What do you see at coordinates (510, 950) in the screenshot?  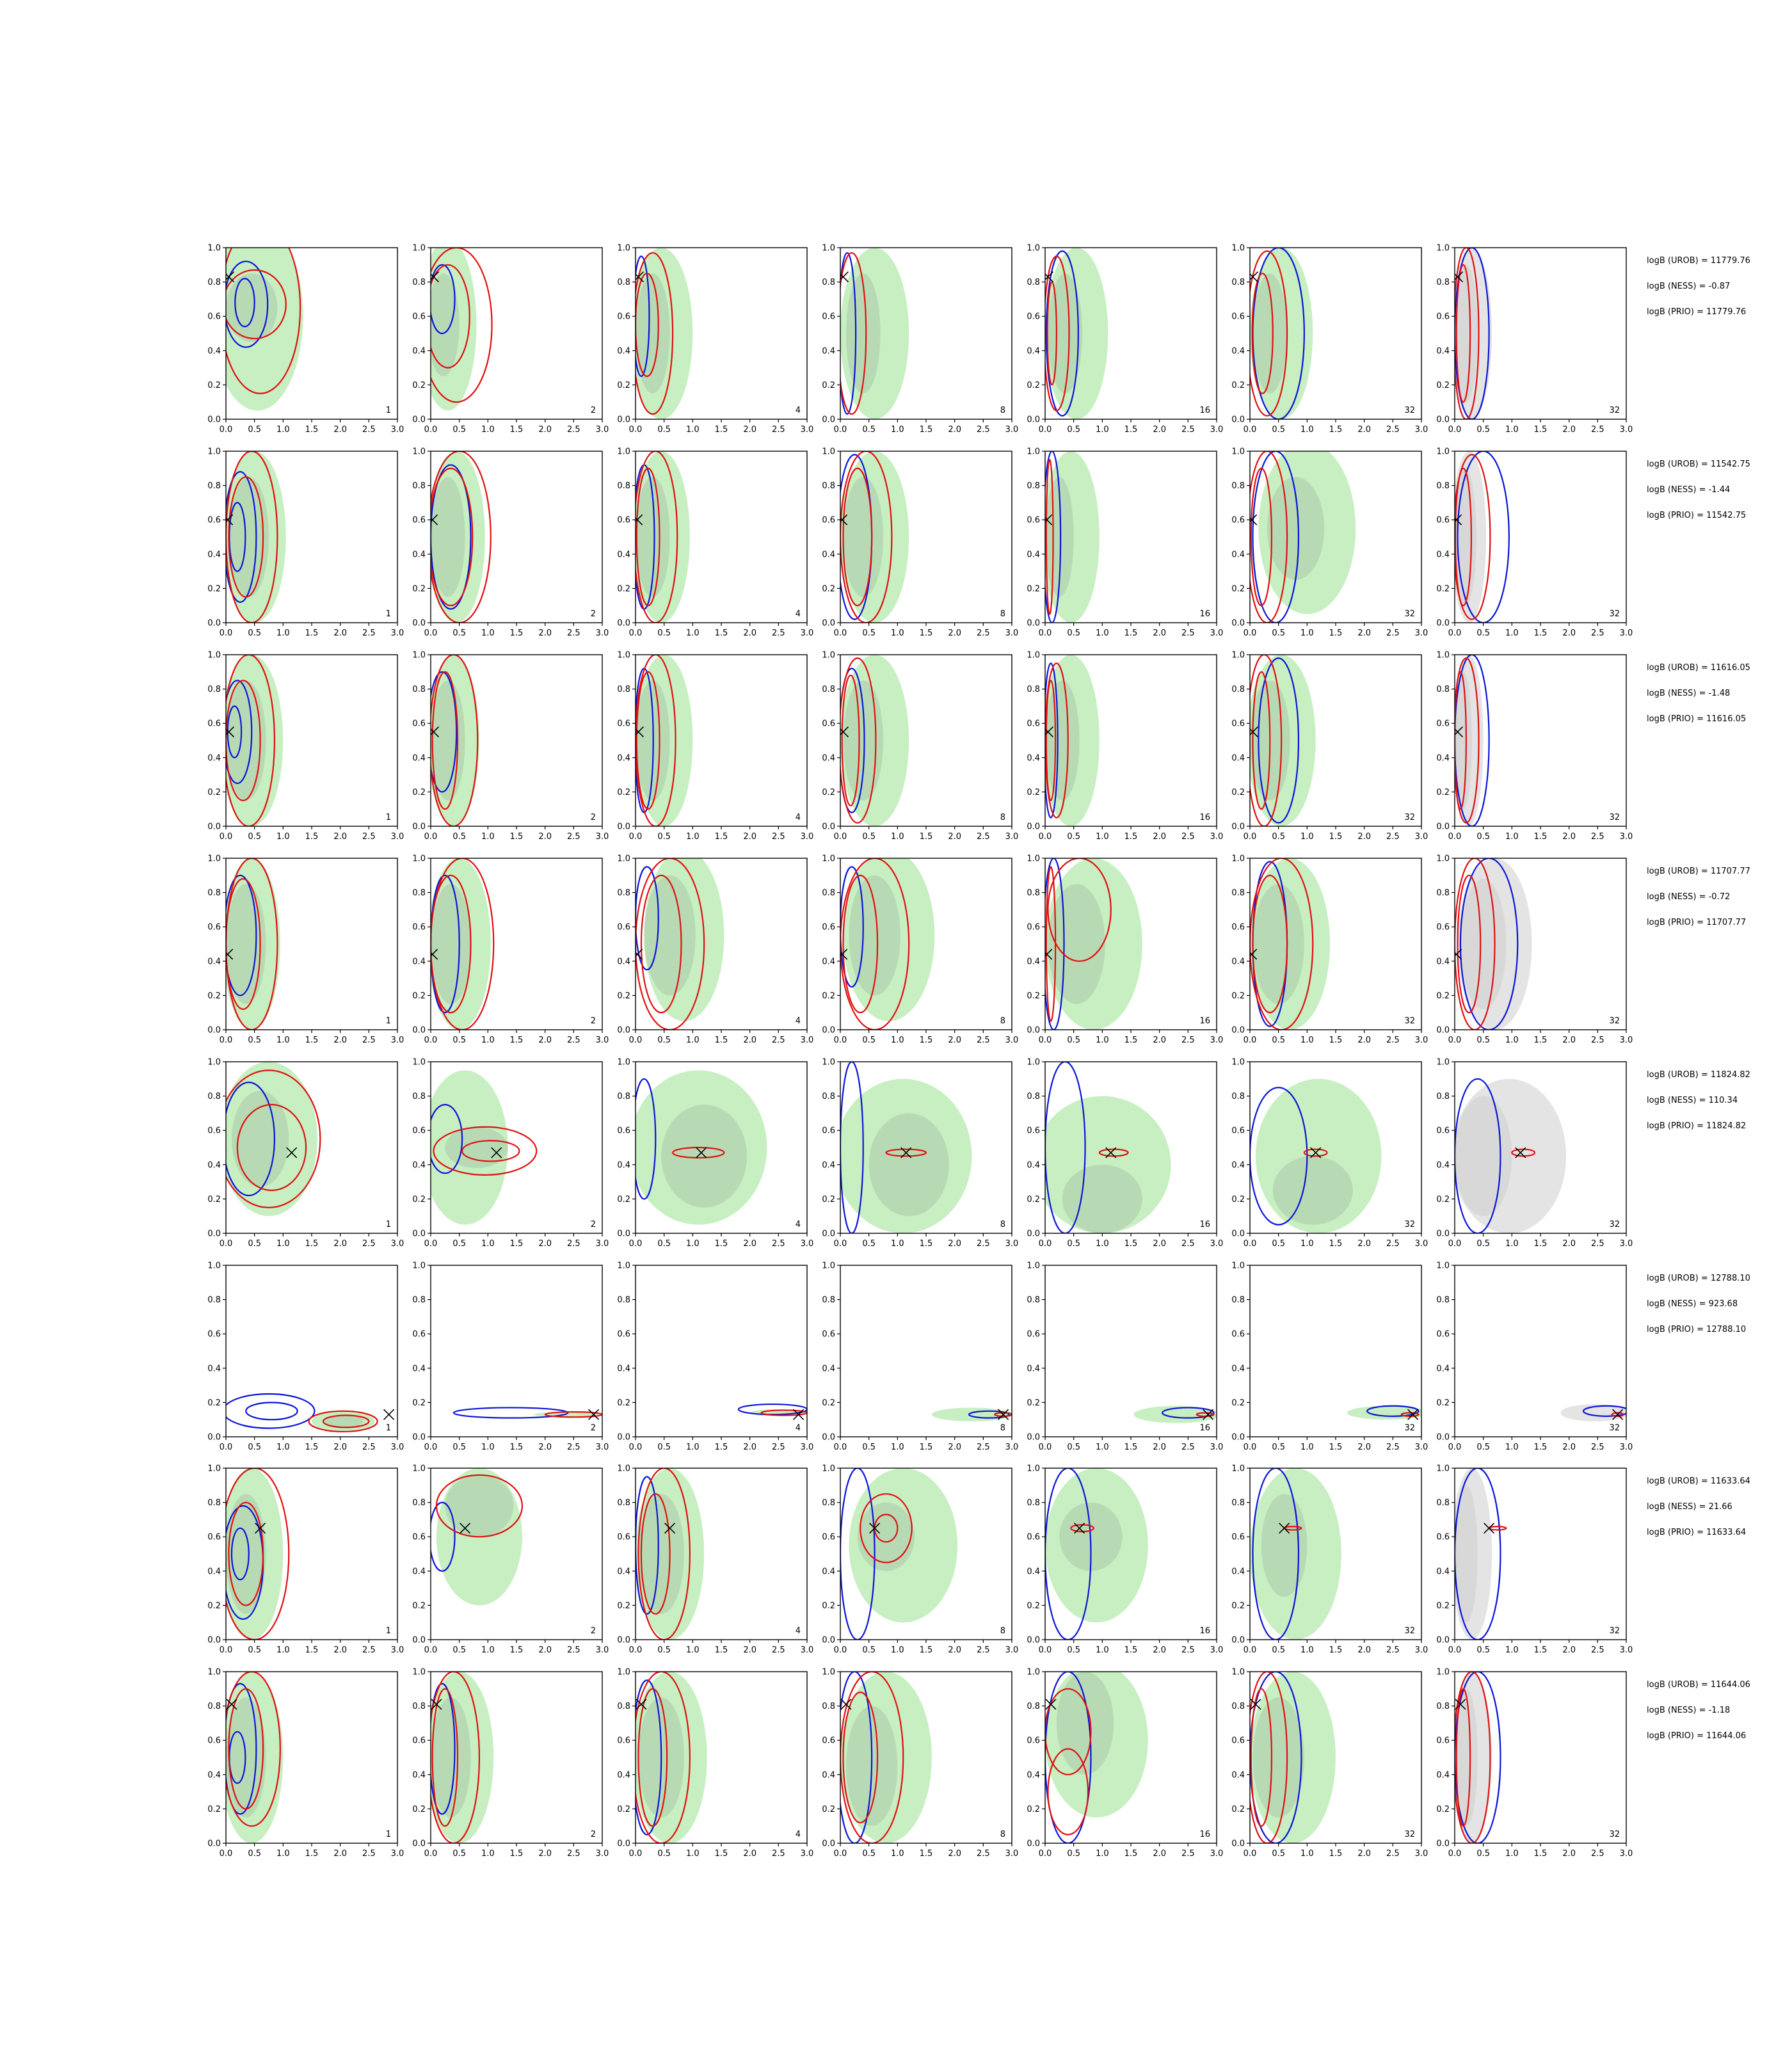 I see `panel-r4-c2: 0.0 0.5 1.0 1.5 2.0 2.5 3.0 0.0 0.2 0.4 0.6 0.8 1.0 2` at bounding box center [510, 950].